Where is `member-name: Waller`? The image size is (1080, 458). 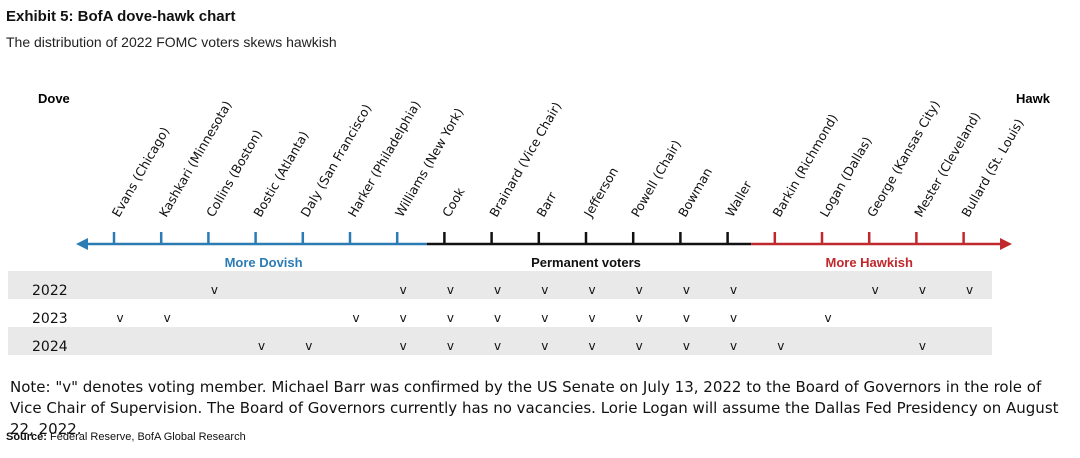
member-name: Waller is located at coordinates (738, 198).